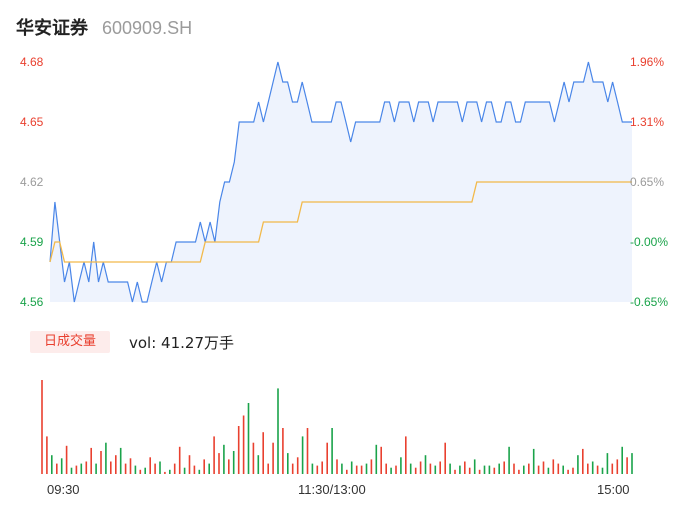  What do you see at coordinates (32, 62) in the screenshot?
I see `price-tick-4.68: 4.68` at bounding box center [32, 62].